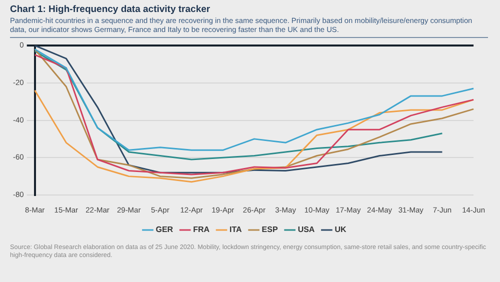 The image size is (500, 282). Describe the element at coordinates (306, 229) in the screenshot. I see `legend-label: USA` at that location.